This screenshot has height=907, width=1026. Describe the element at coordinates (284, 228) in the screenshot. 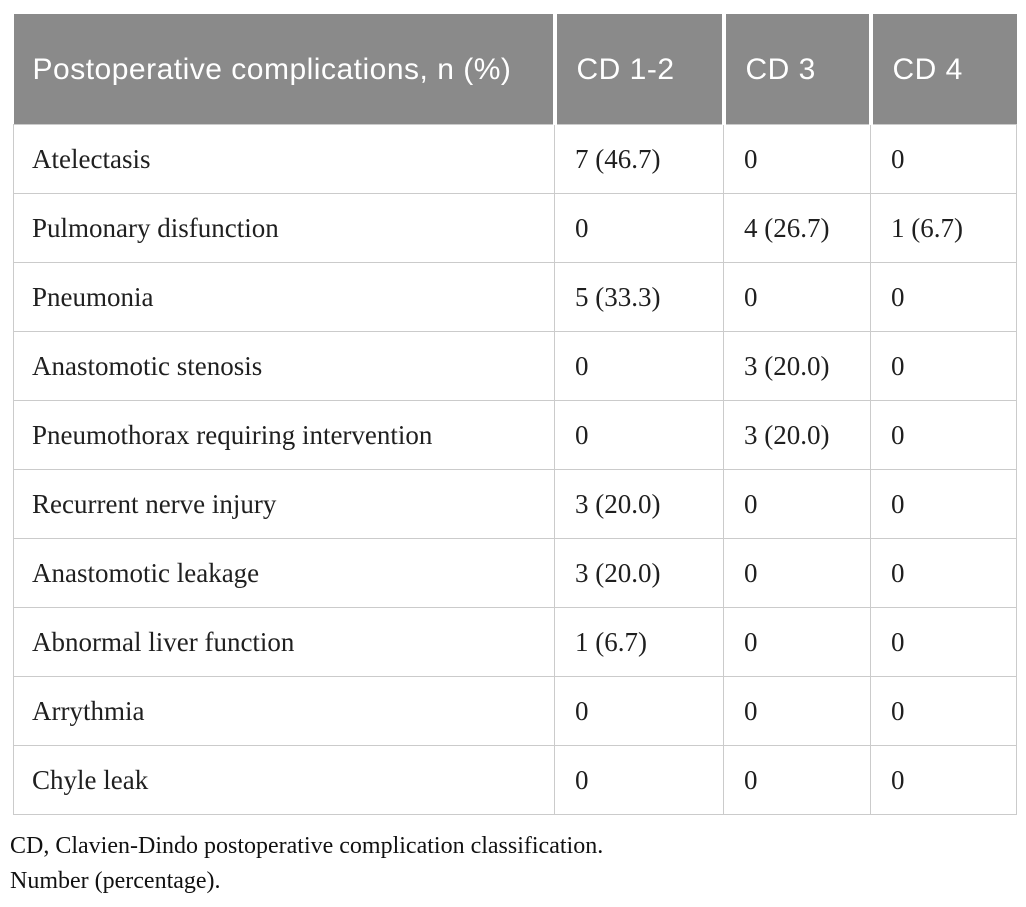

I see `complication-label-cell: Pulmonary disfunction` at that location.